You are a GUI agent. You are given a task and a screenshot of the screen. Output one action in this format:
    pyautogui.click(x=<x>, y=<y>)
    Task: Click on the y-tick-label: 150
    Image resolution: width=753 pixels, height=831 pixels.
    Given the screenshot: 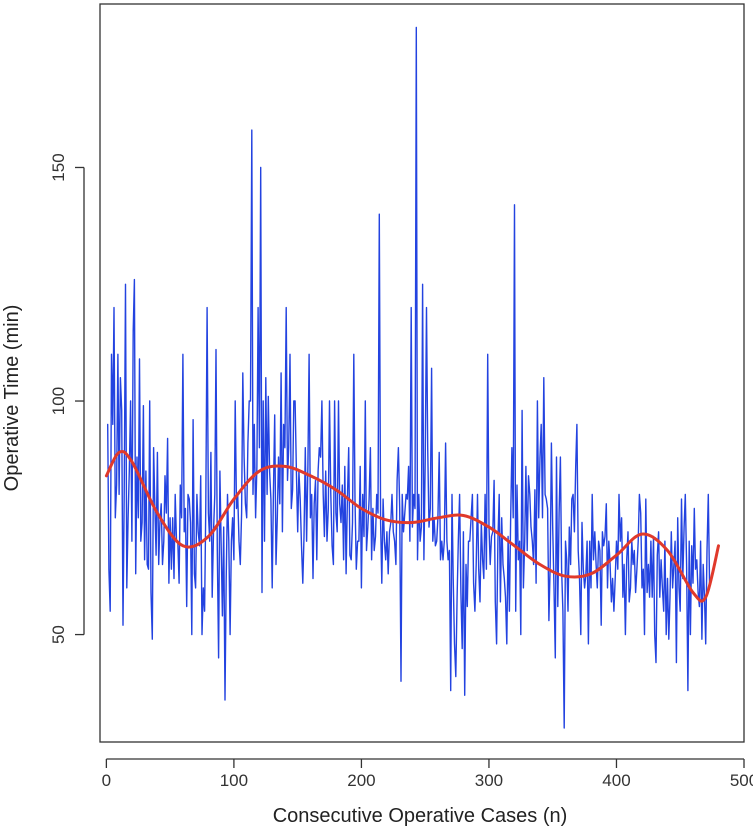 What is the action you would take?
    pyautogui.click(x=58, y=167)
    